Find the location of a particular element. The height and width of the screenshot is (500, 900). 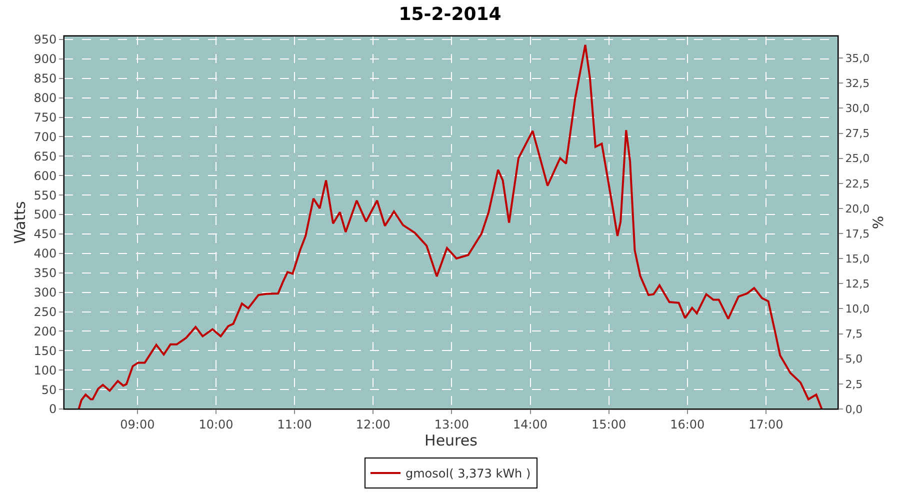

y-tick-label: 100 is located at coordinates (45, 370).